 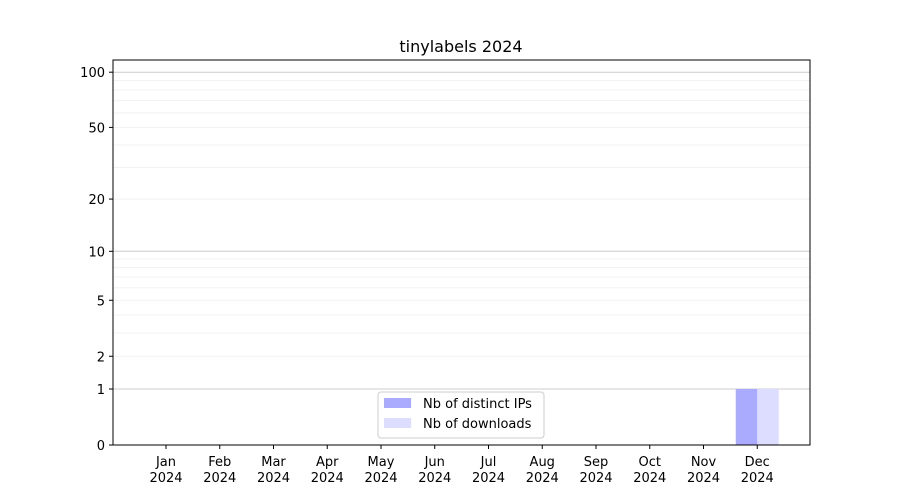 What do you see at coordinates (101, 357) in the screenshot?
I see `y-tick-label: 2` at bounding box center [101, 357].